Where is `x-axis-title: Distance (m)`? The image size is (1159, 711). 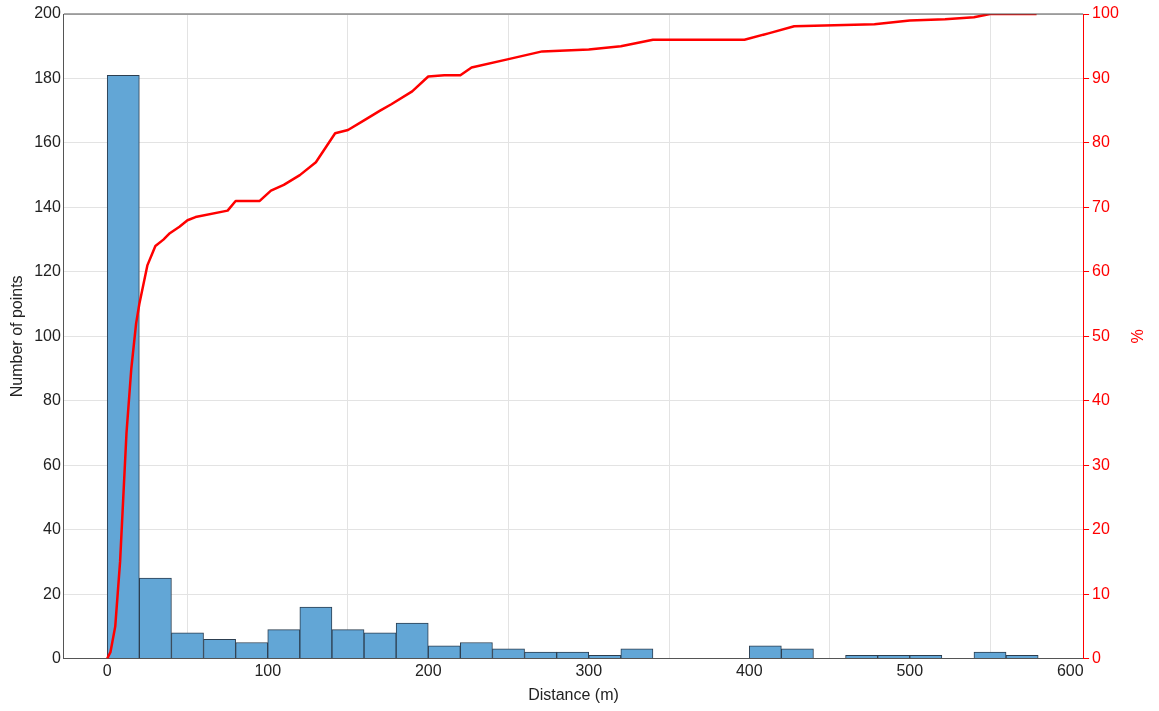
x-axis-title: Distance (m) is located at coordinates (573, 694).